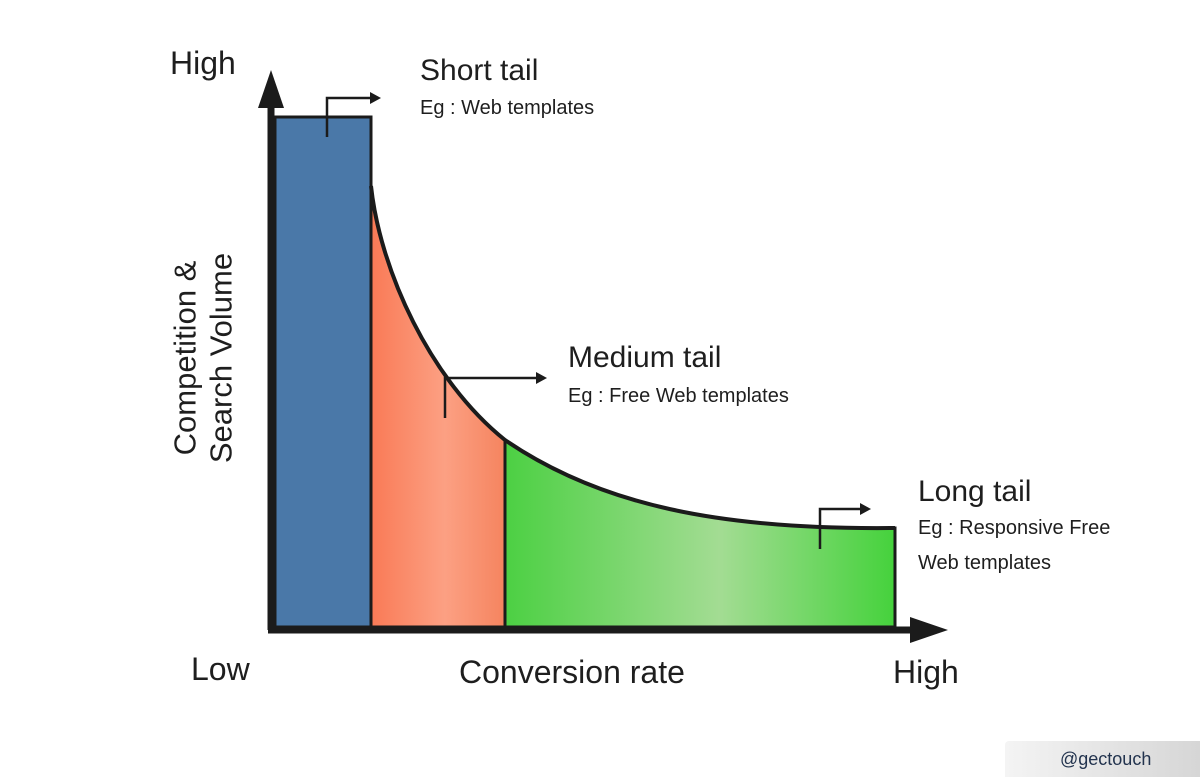 This screenshot has height=777, width=1200. I want to click on watermark-badge: @gectouch, so click(1102, 759).